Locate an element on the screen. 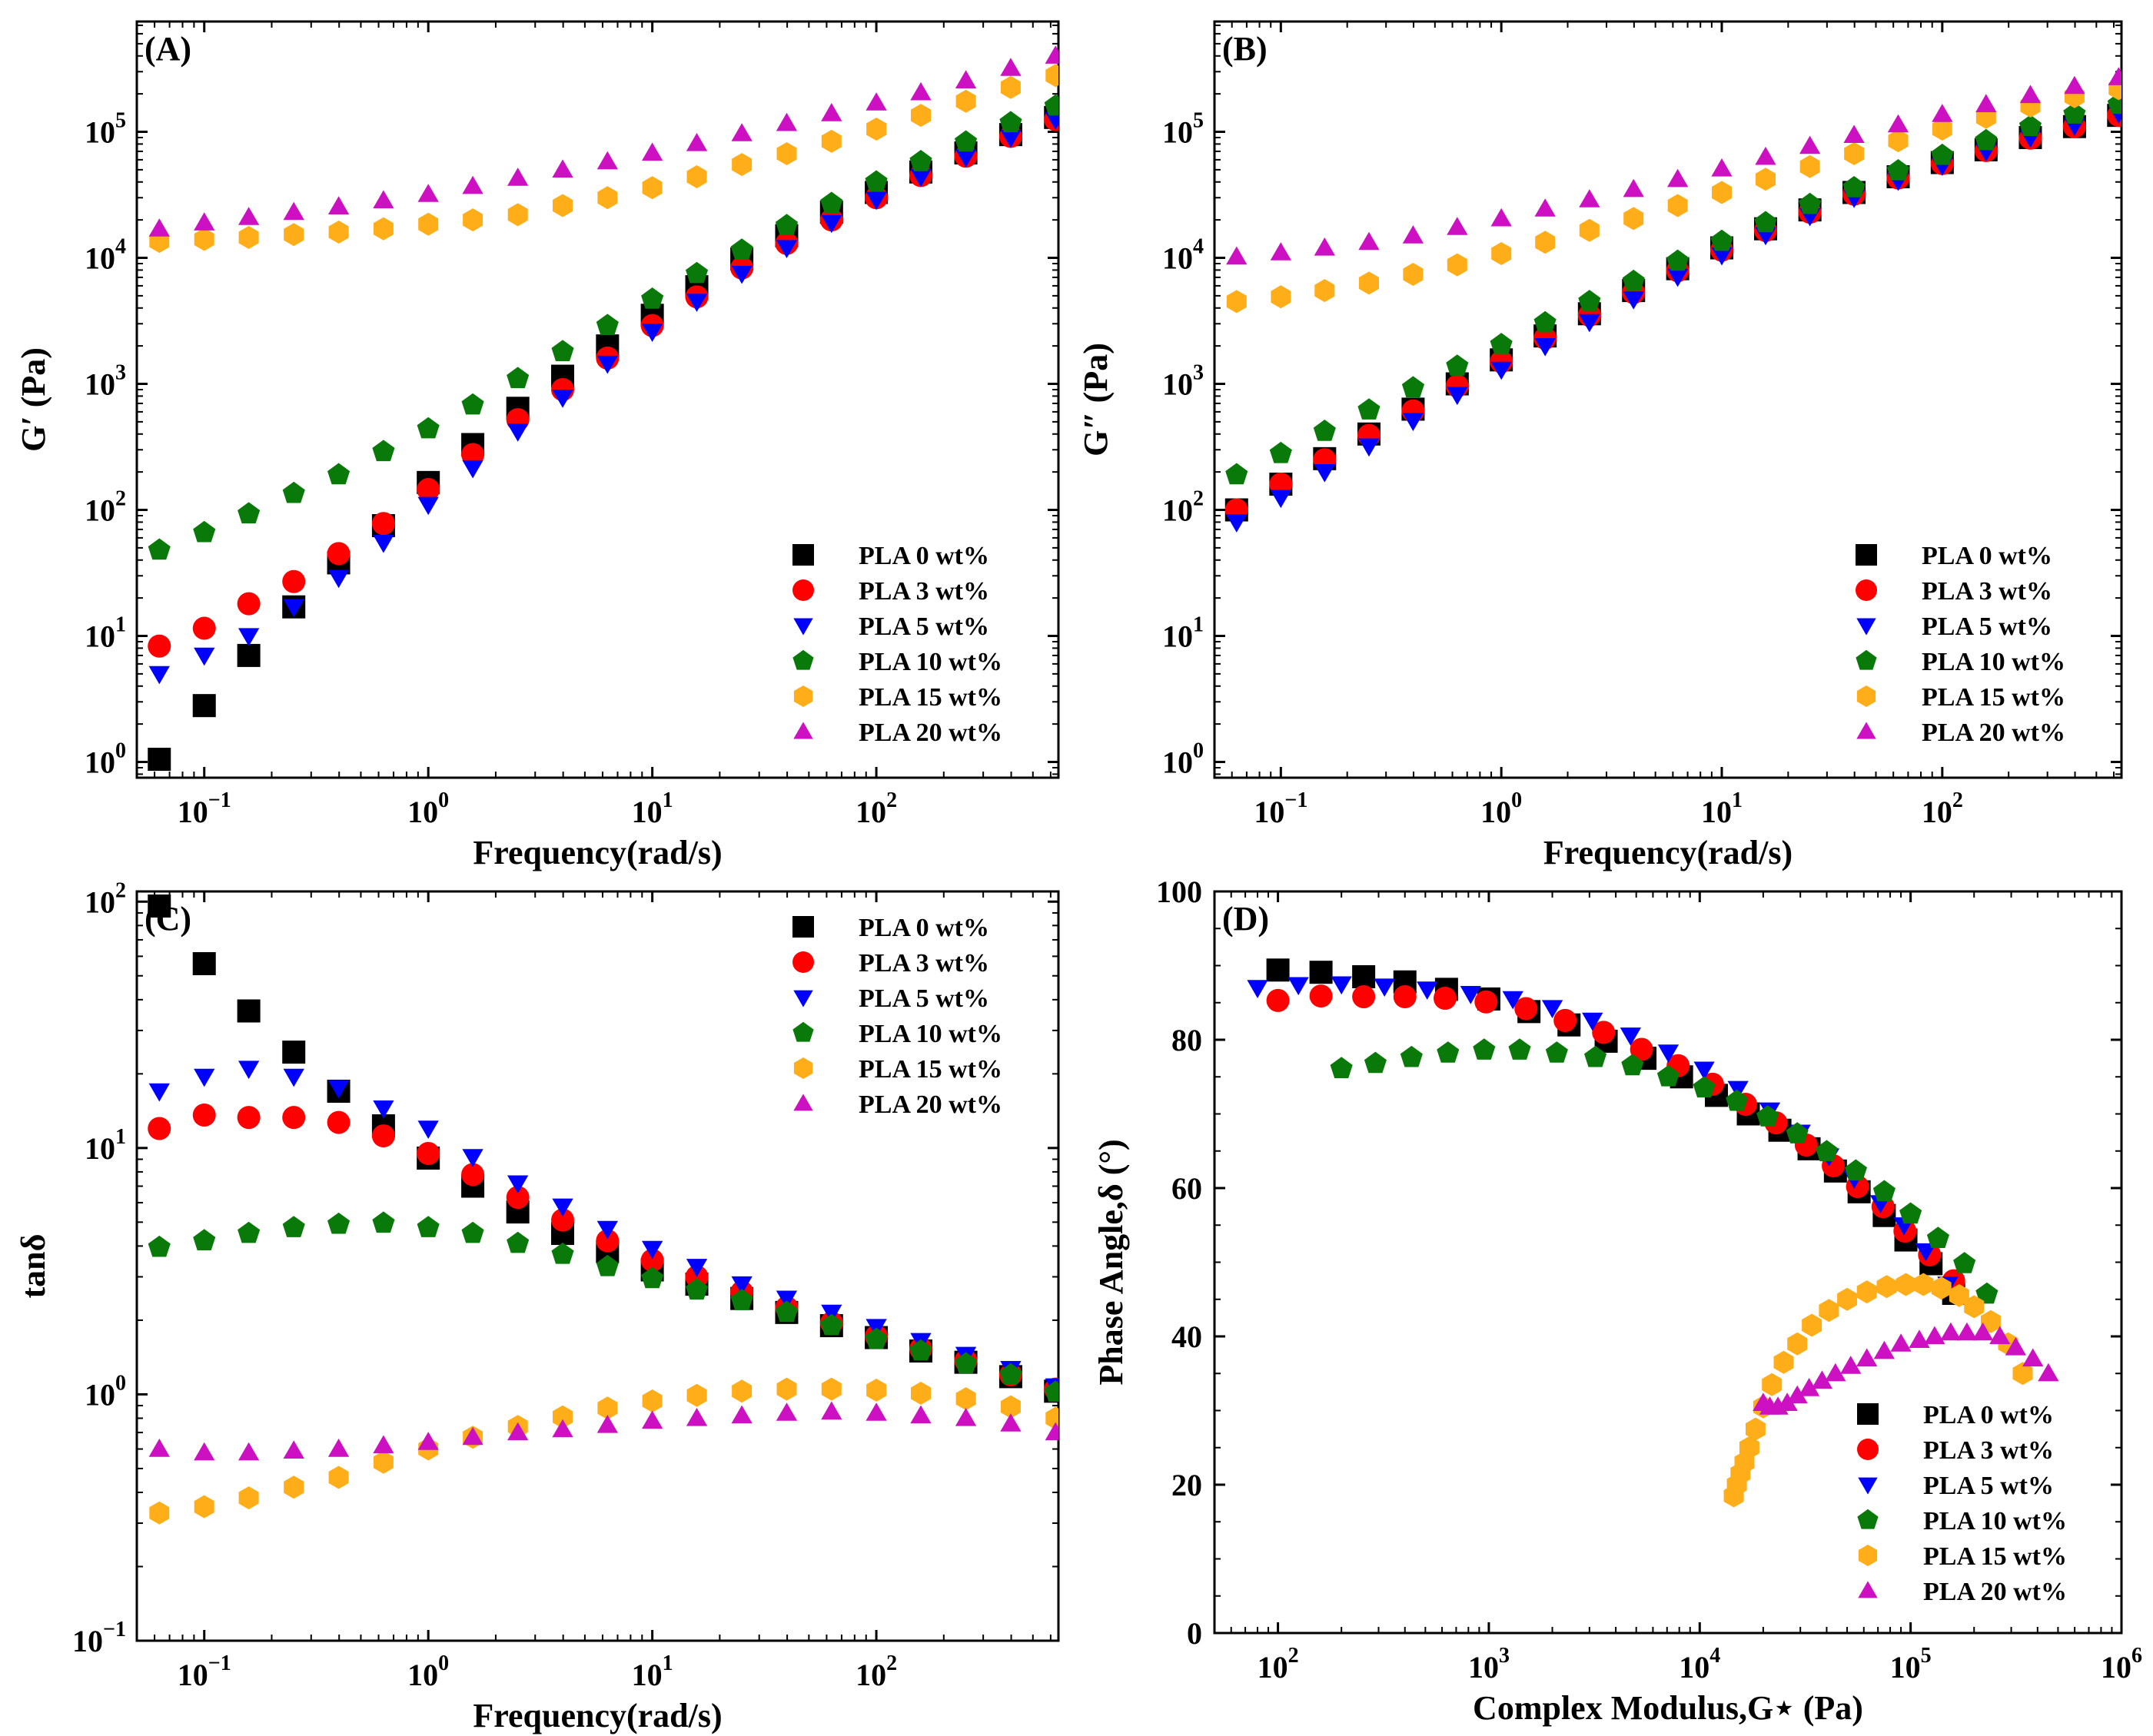 The width and height of the screenshot is (2153, 1736). x-tick-label: 10⁰ is located at coordinates (428, 809).